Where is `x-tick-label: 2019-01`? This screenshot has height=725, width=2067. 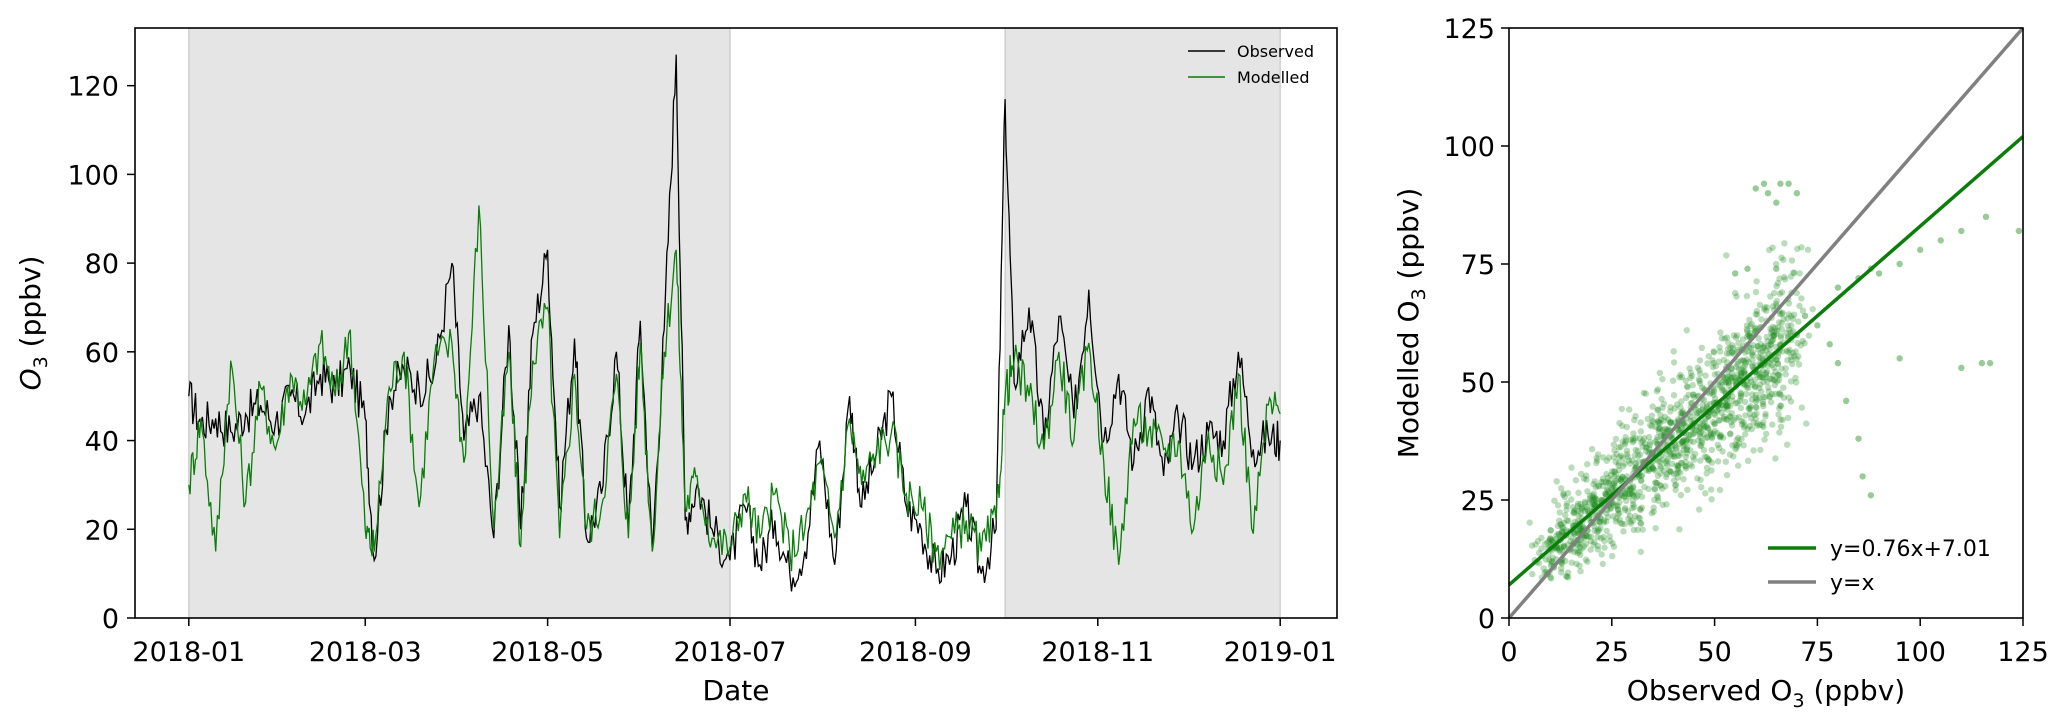 x-tick-label: 2019-01 is located at coordinates (1280, 652).